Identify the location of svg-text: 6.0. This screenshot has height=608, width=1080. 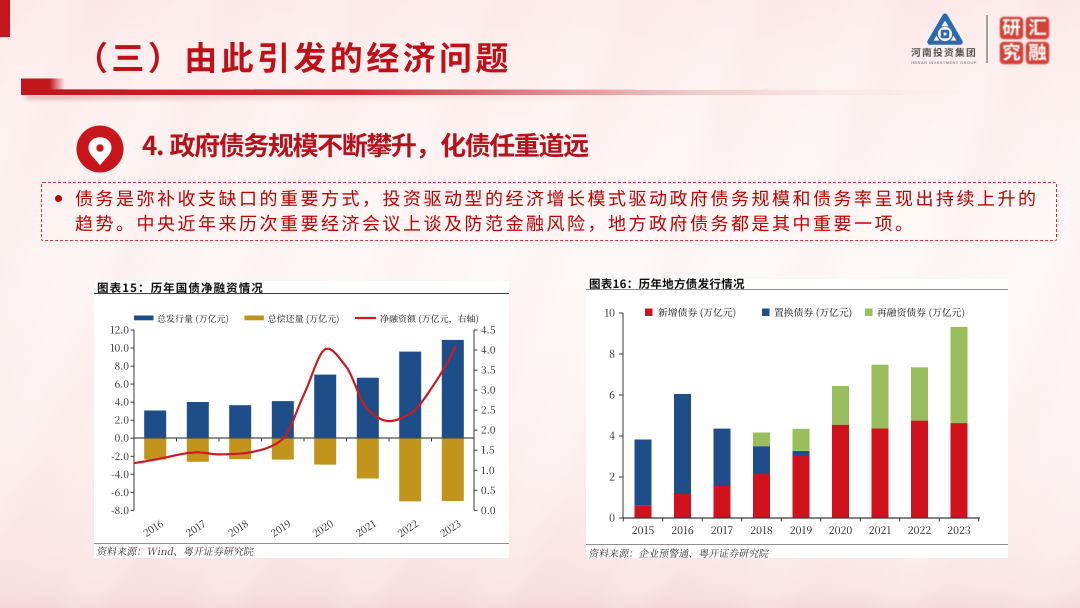
(122, 383).